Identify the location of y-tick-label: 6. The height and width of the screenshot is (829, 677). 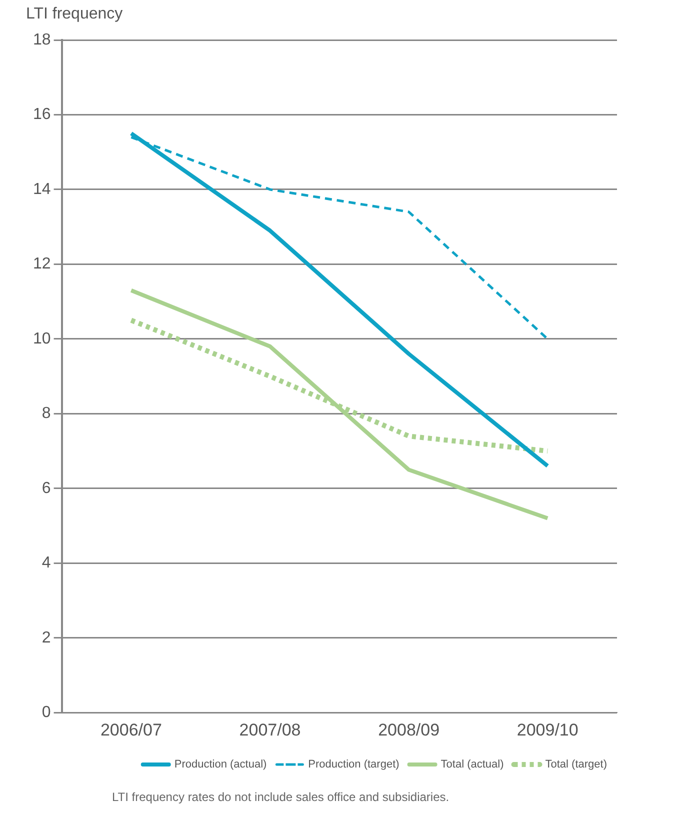
(46, 488).